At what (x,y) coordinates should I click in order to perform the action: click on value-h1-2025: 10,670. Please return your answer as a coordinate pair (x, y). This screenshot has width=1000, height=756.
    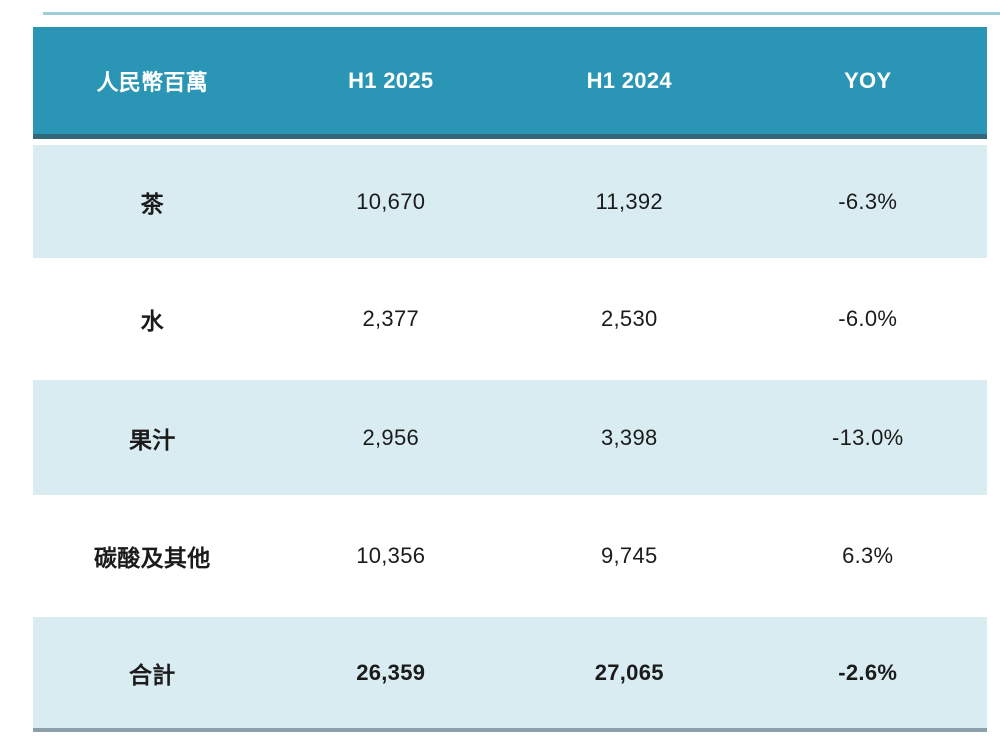
    Looking at the image, I should click on (391, 201).